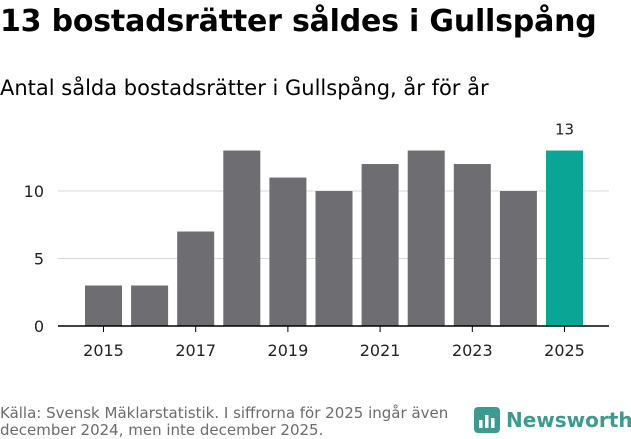 This screenshot has width=631, height=439. I want to click on x-tick-label: 2017, so click(195, 350).